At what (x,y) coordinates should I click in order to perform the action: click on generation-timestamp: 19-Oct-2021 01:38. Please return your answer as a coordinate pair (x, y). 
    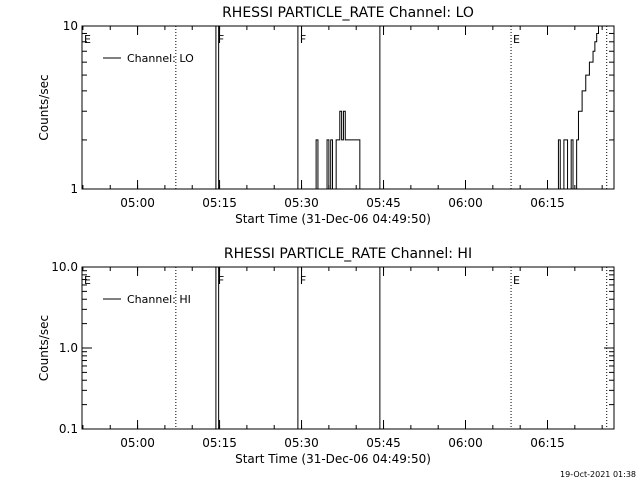
    Looking at the image, I should click on (598, 474).